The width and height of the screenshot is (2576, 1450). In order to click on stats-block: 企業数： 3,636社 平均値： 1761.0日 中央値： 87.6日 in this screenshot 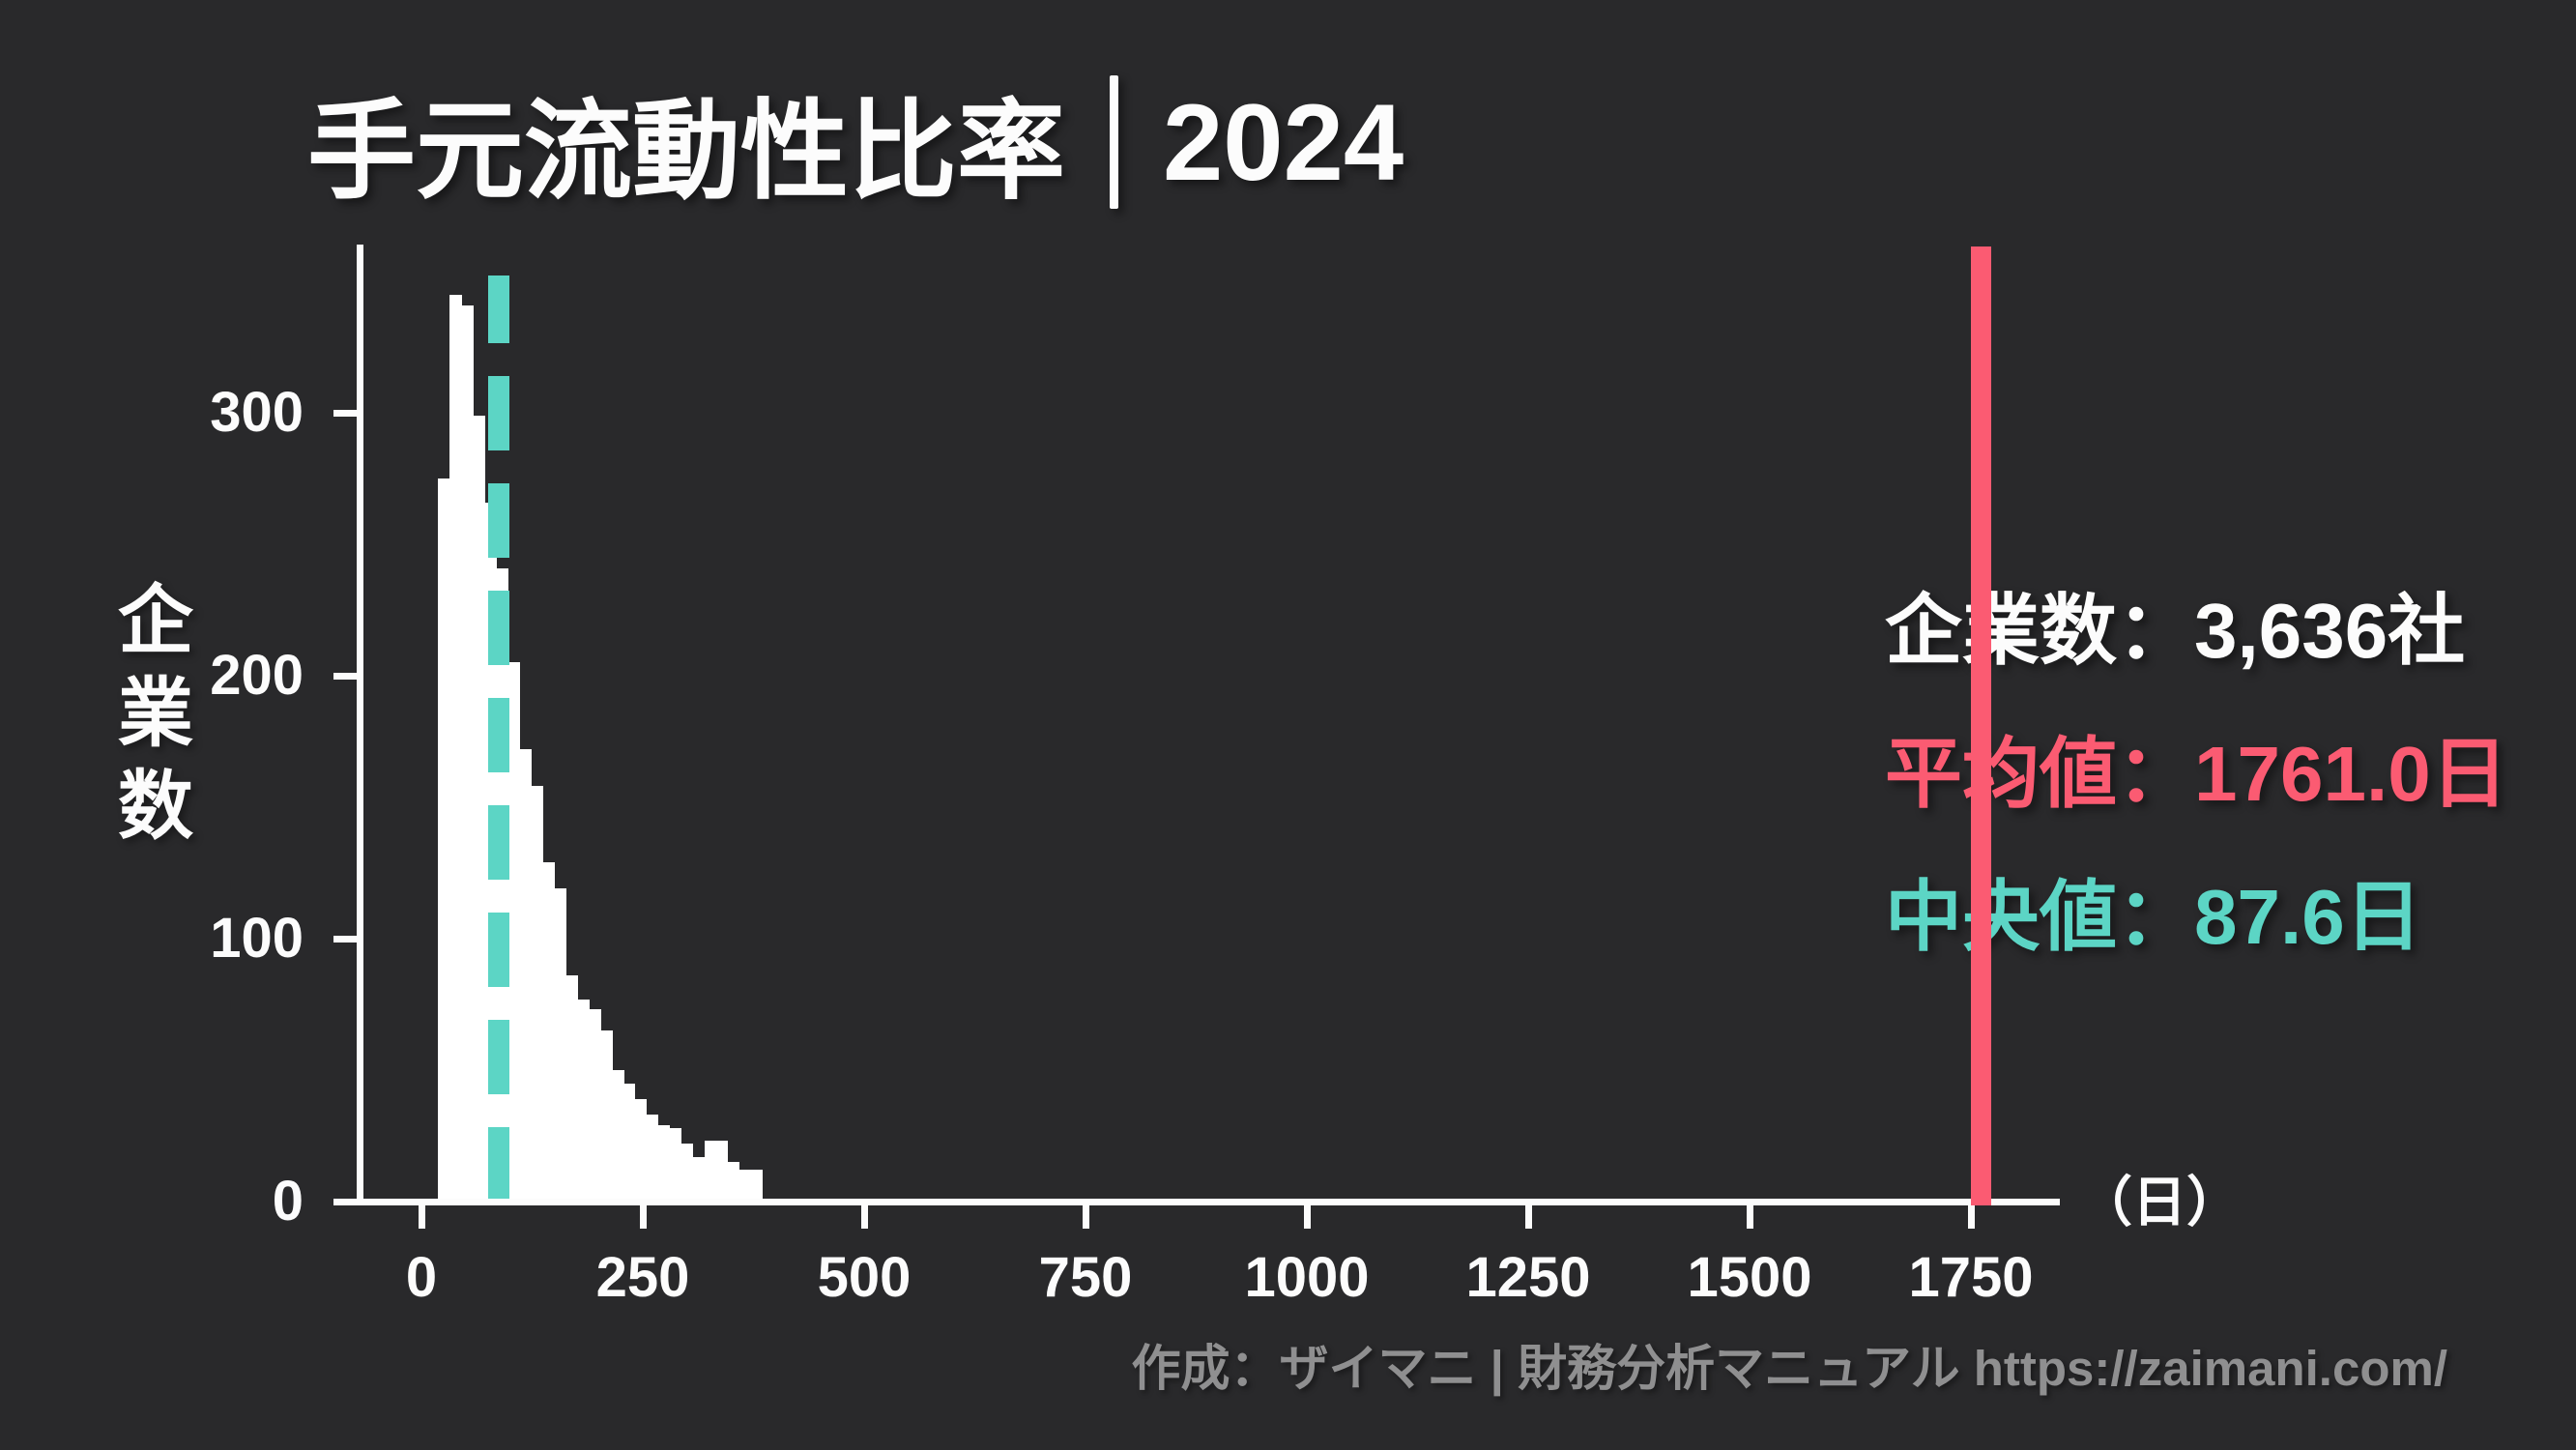, I will do `click(2196, 774)`.